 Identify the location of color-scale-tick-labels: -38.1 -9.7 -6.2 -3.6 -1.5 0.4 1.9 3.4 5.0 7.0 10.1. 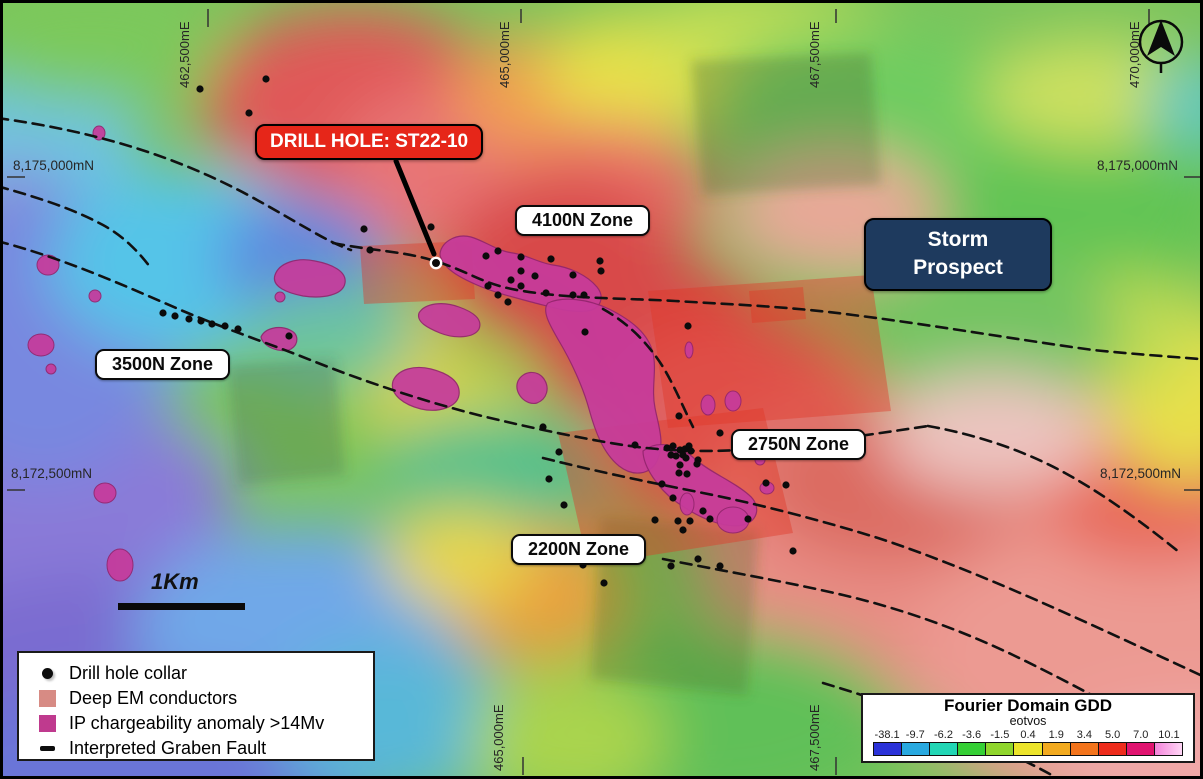
(1028, 735).